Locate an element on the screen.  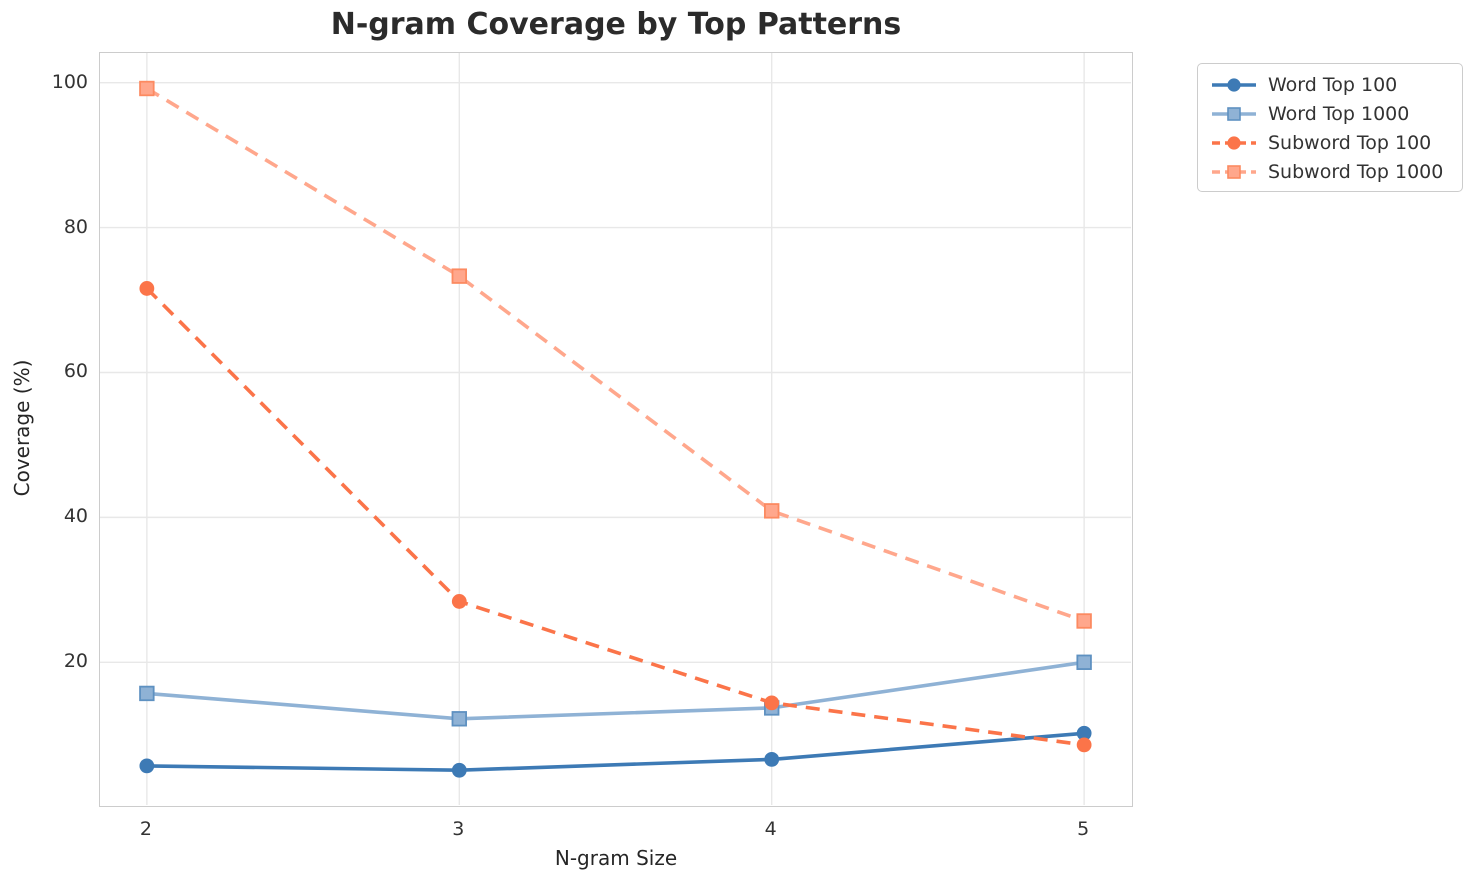
legend-item-label: Word Top 1000 is located at coordinates (1339, 113).